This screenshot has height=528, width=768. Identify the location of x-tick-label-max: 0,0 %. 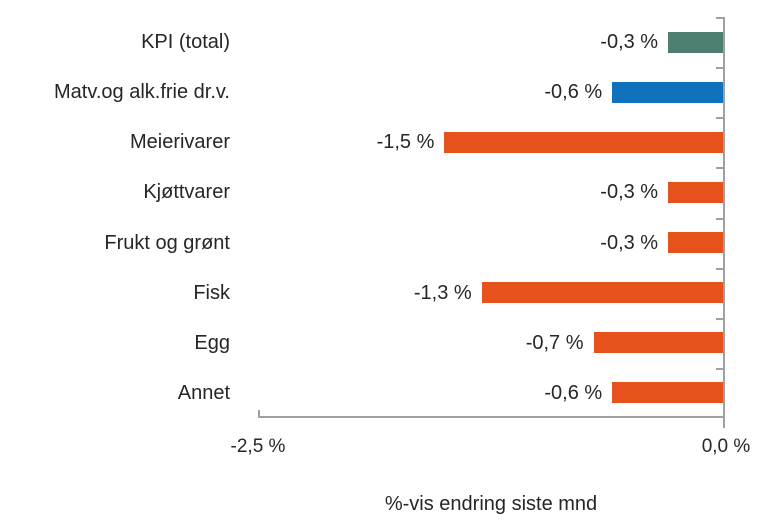
(726, 446).